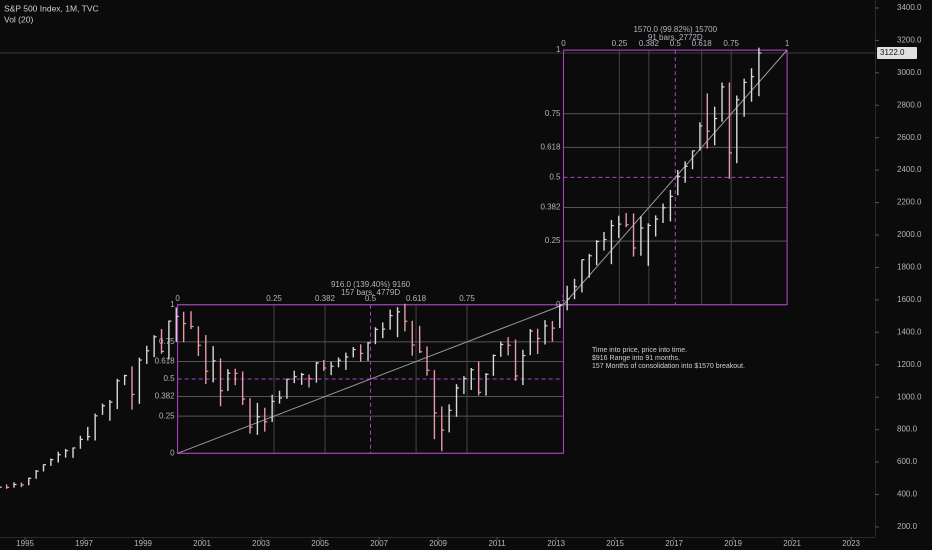 This screenshot has height=550, width=932. What do you see at coordinates (787, 43) in the screenshot?
I see `fib-time-label: 1` at bounding box center [787, 43].